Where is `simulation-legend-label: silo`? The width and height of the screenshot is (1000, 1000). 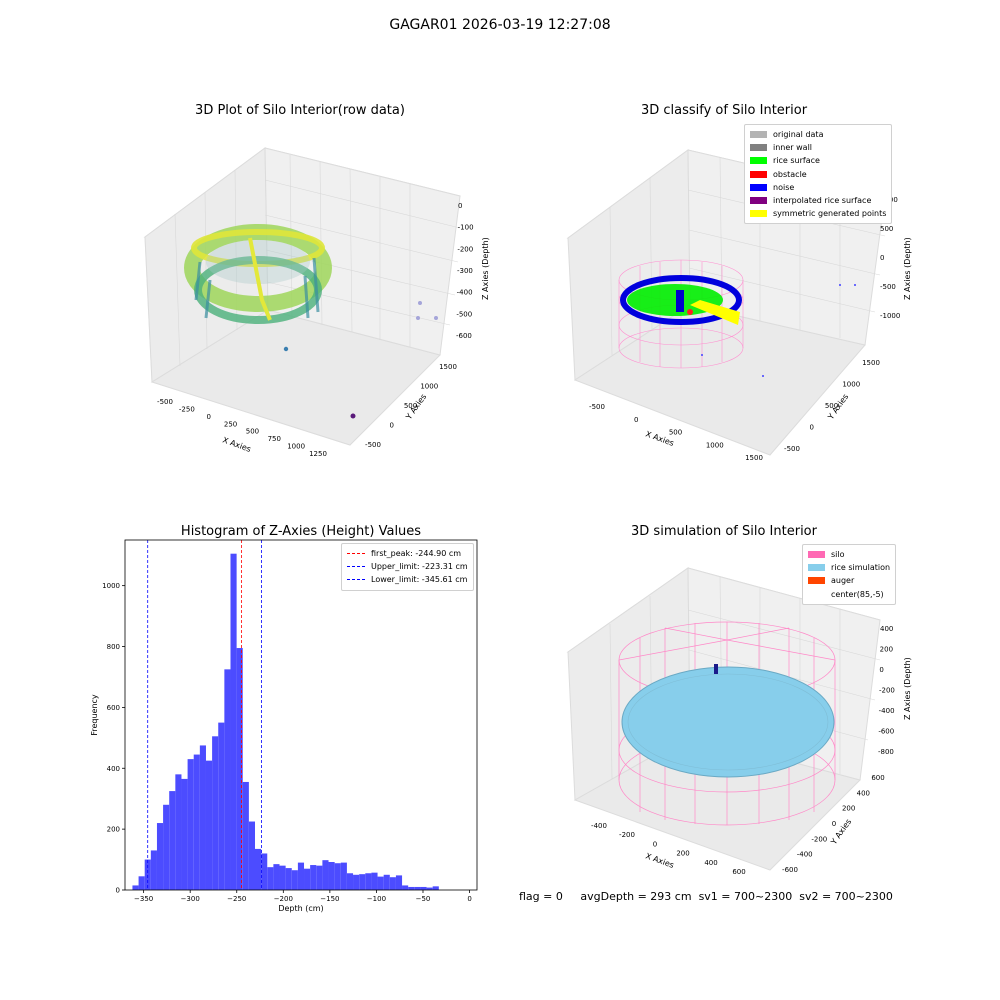
simulation-legend-label: silo is located at coordinates (838, 555).